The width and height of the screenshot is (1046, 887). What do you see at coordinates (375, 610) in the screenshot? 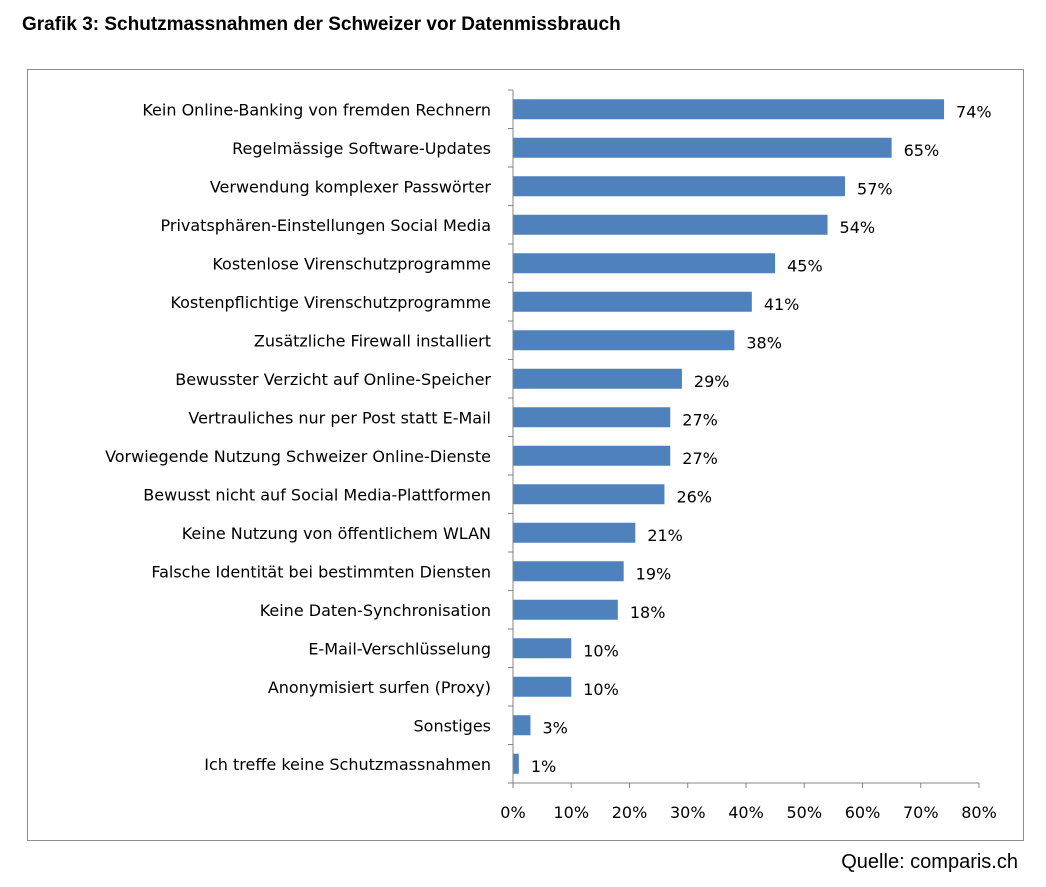
I see `category-label: Keine Daten-Synchronisation` at bounding box center [375, 610].